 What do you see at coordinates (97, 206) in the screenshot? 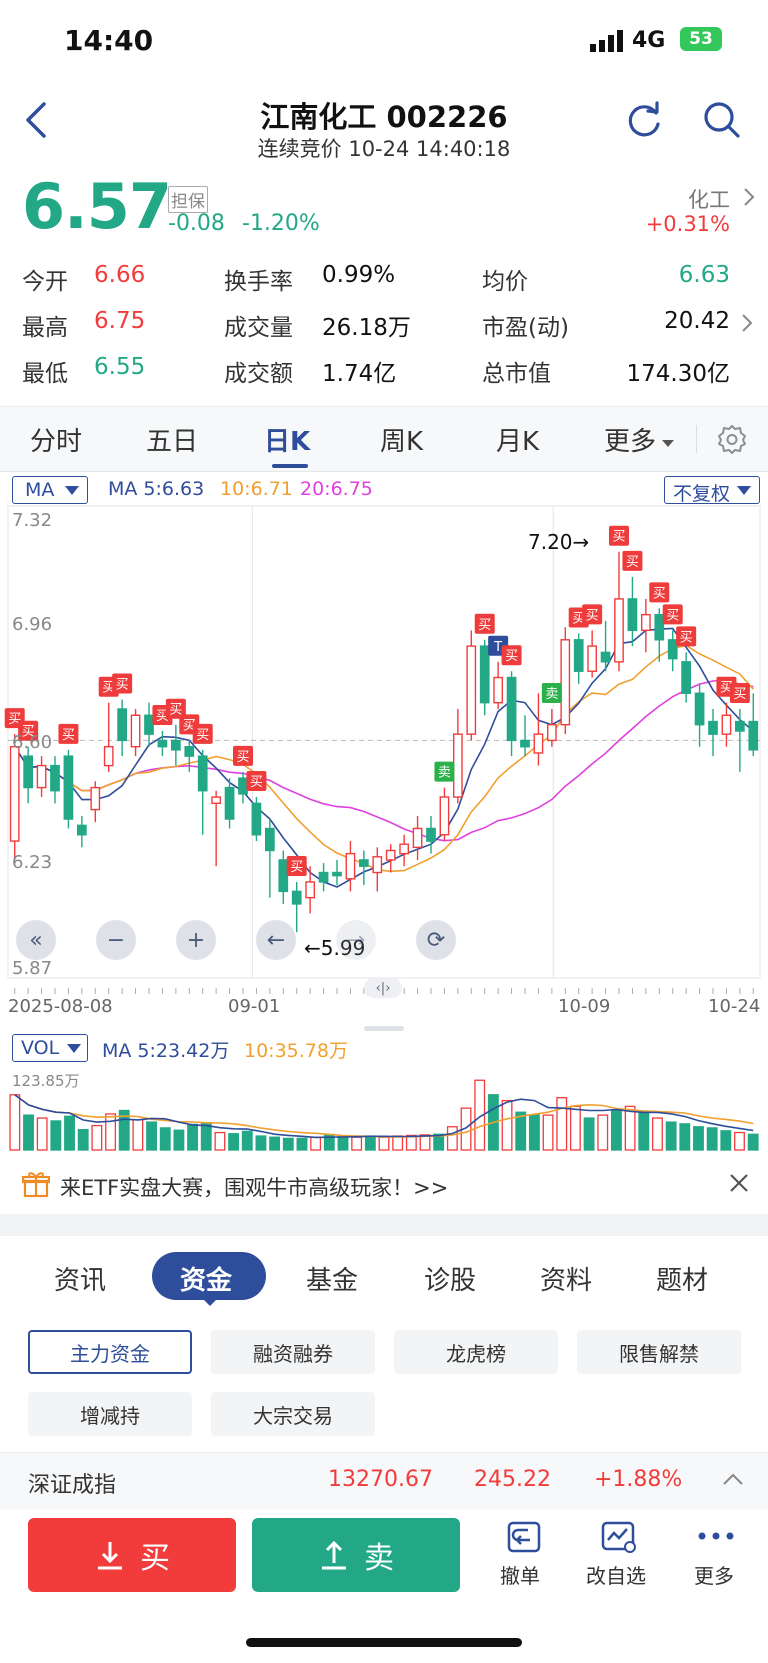
I see `current-price: 6.57` at bounding box center [97, 206].